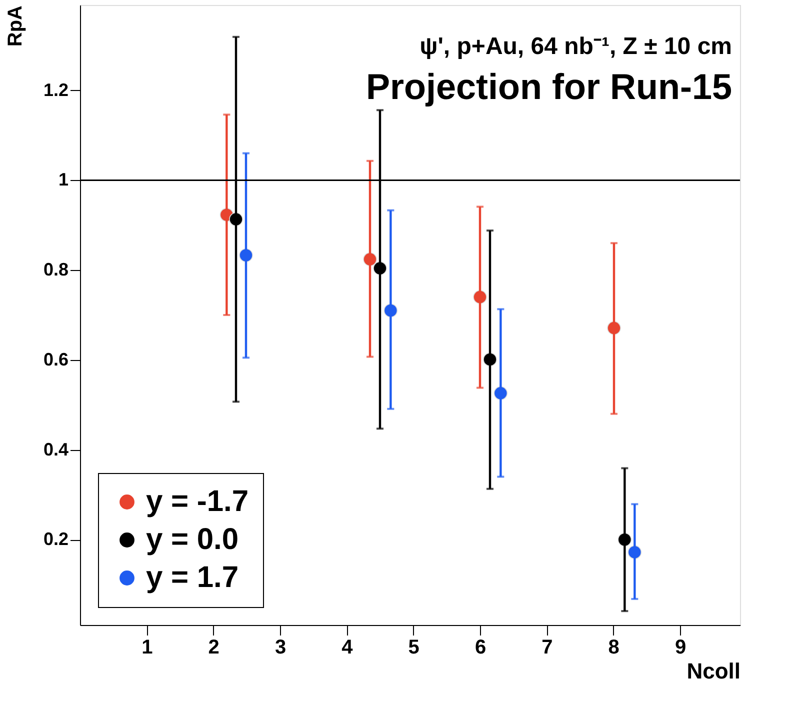 This screenshot has height=728, width=788. I want to click on y-tick-label: 1, so click(63, 180).